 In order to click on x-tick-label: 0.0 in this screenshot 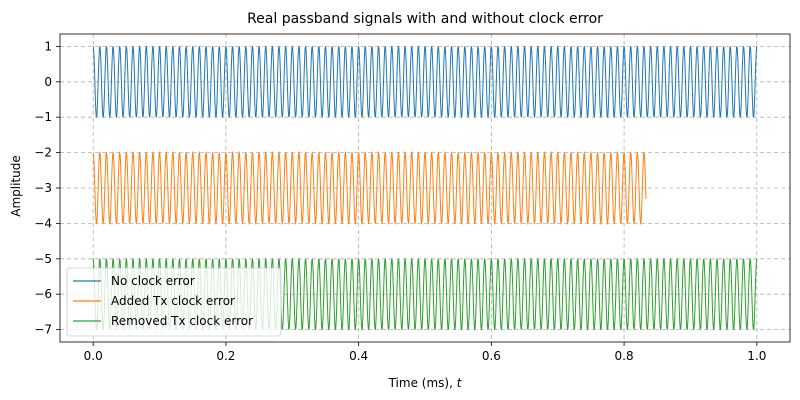, I will do `click(93, 356)`.